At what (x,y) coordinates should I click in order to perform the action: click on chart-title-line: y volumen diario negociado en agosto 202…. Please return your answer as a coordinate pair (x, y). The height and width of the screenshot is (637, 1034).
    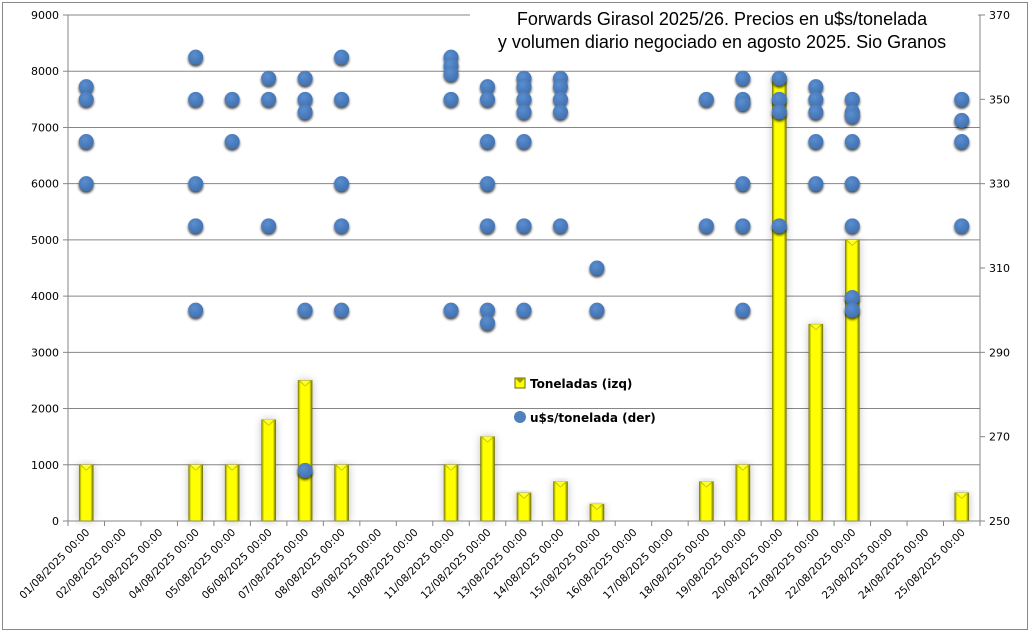
    Looking at the image, I should click on (722, 42).